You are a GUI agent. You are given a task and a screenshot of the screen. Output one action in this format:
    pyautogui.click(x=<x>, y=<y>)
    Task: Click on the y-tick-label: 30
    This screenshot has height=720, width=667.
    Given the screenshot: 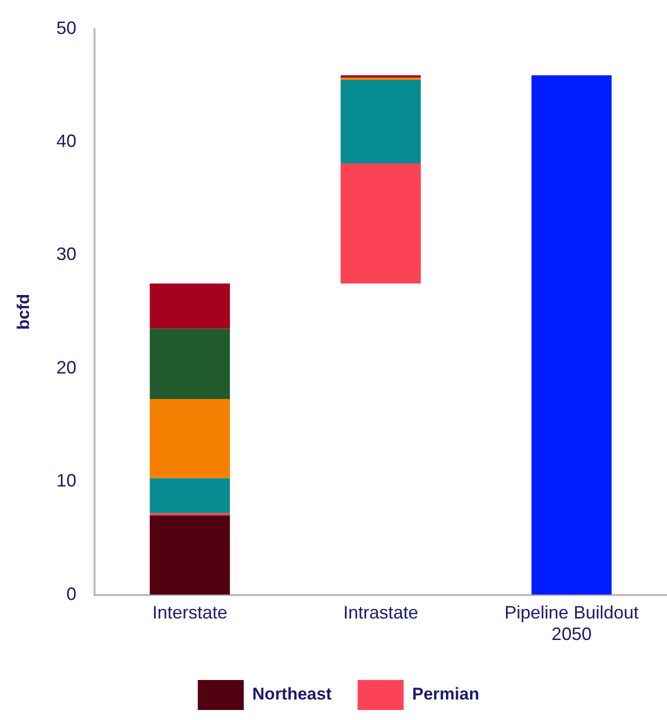 What is the action you would take?
    pyautogui.click(x=66, y=254)
    